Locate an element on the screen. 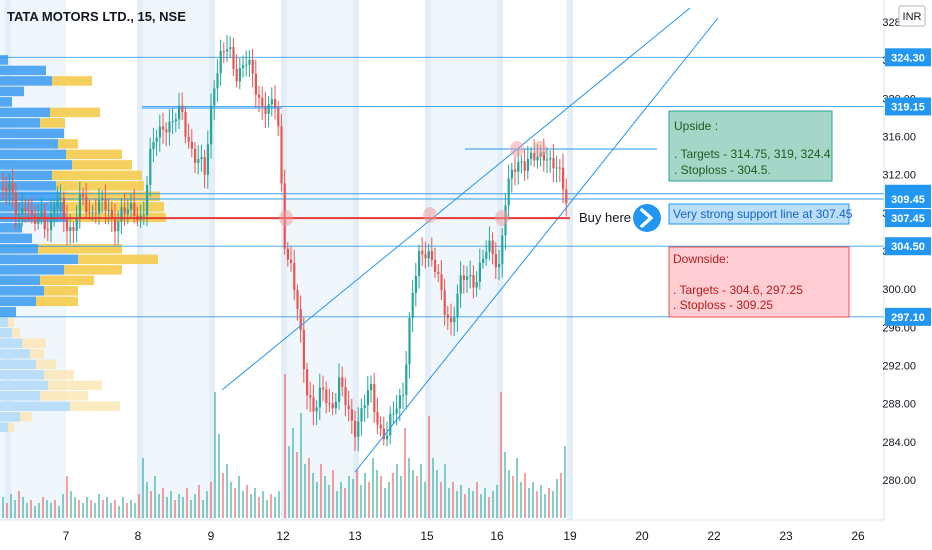 This screenshot has width=932, height=550. price-tick-label: 312.00 is located at coordinates (899, 176).